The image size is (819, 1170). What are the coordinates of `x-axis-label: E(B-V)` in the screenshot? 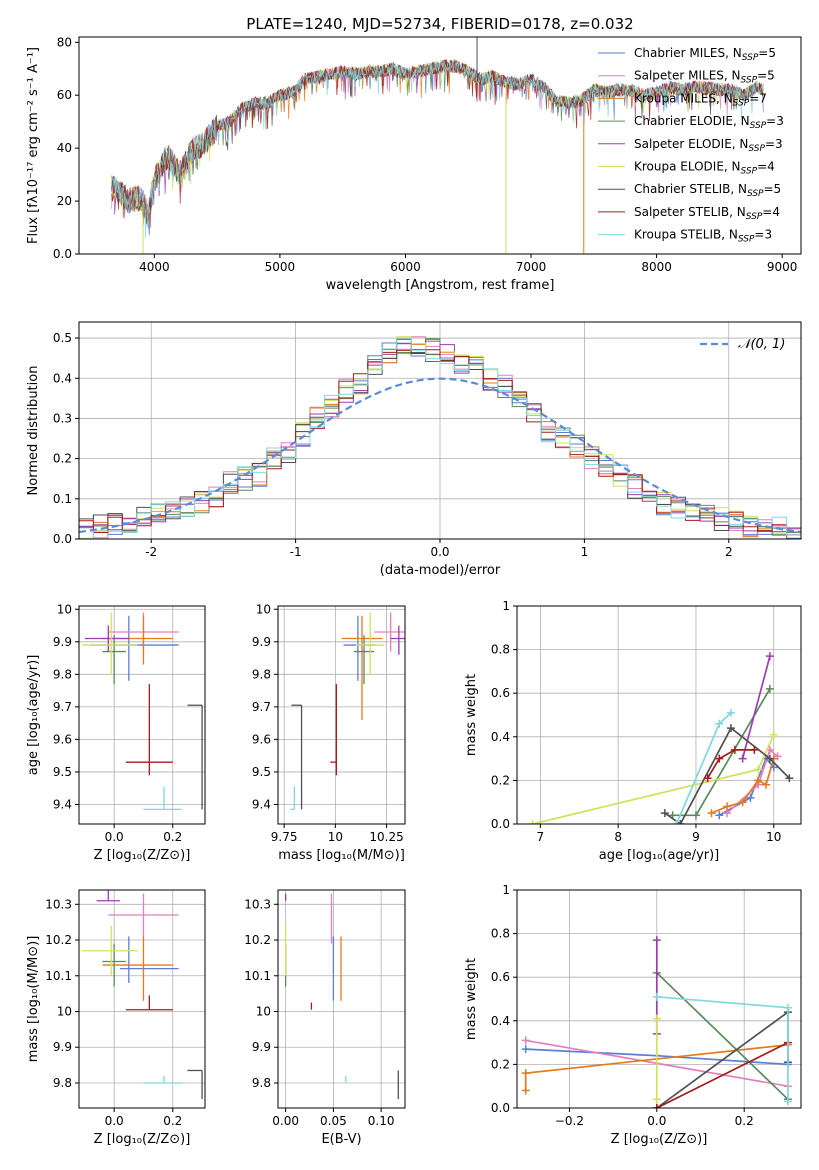 It's located at (341, 1139).